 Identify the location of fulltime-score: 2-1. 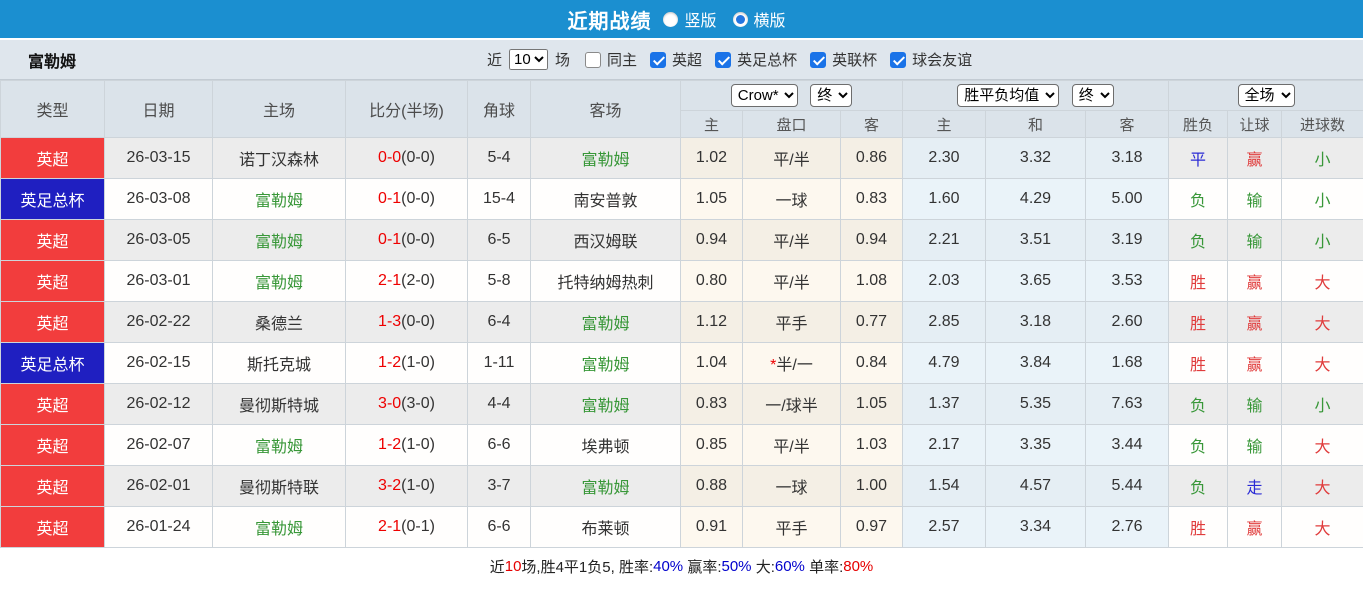
(390, 526).